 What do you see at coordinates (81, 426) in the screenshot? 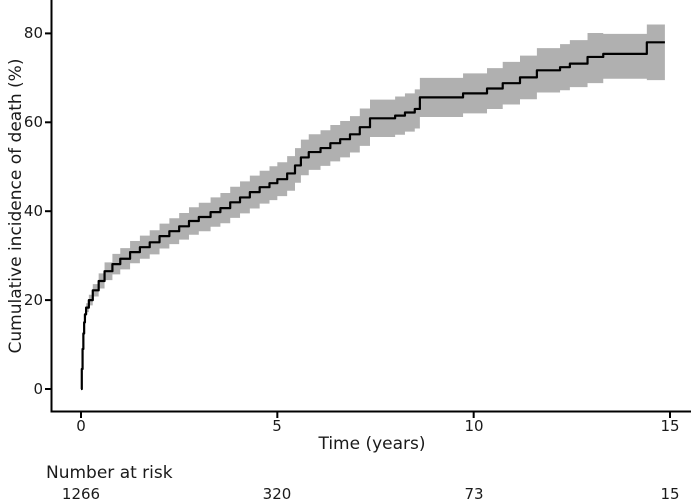
I see `x-tick-label-0: 0` at bounding box center [81, 426].